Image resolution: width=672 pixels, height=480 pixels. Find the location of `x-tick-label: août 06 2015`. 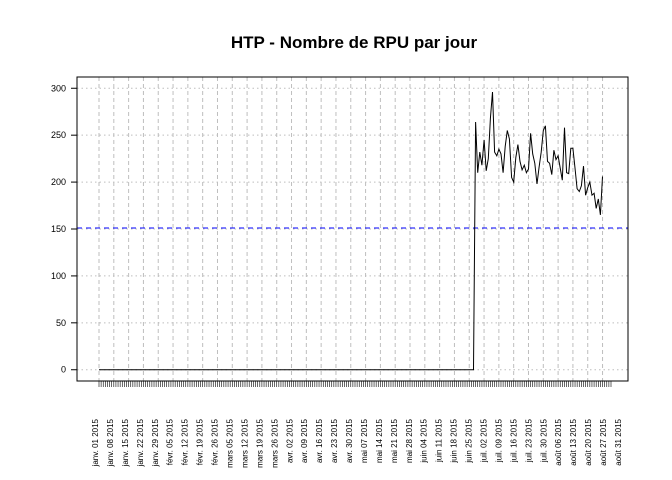

x-tick-label: août 06 2015 is located at coordinates (558, 441).